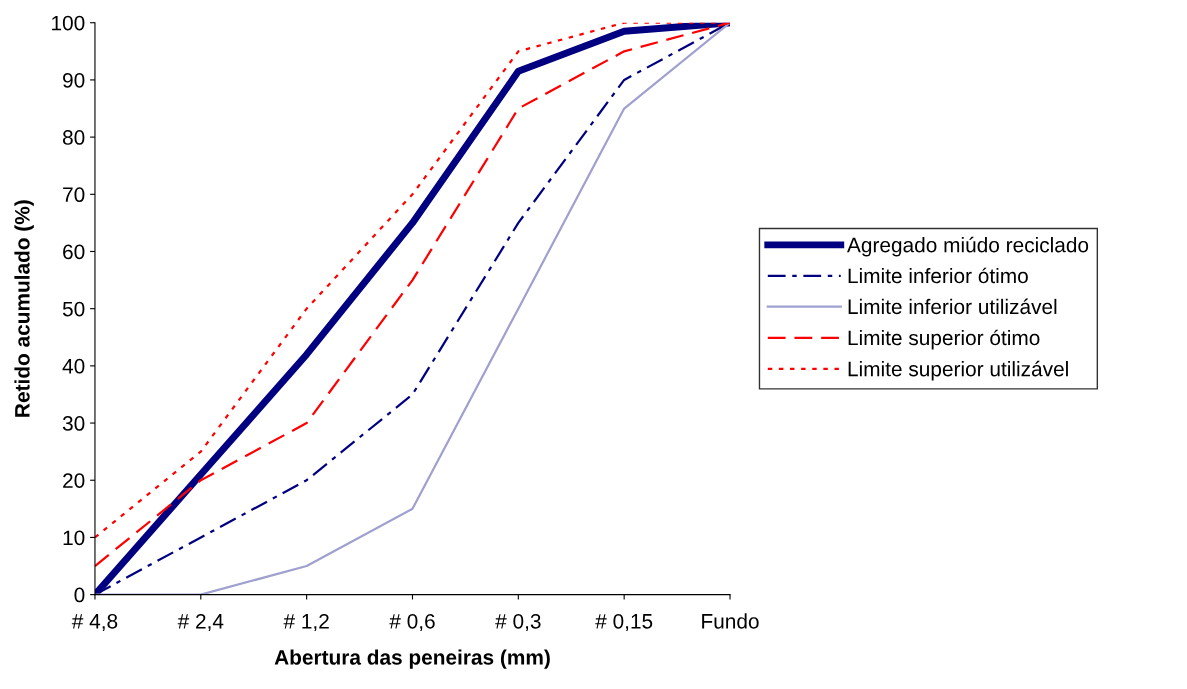 The height and width of the screenshot is (689, 1187). I want to click on legend-label: Limite inferior ótimo, so click(938, 275).